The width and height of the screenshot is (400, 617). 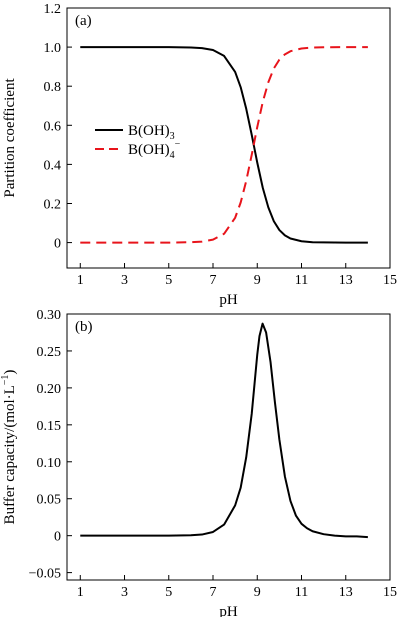 What do you see at coordinates (10, 372) in the screenshot?
I see `y-axis-label-end: )` at bounding box center [10, 372].